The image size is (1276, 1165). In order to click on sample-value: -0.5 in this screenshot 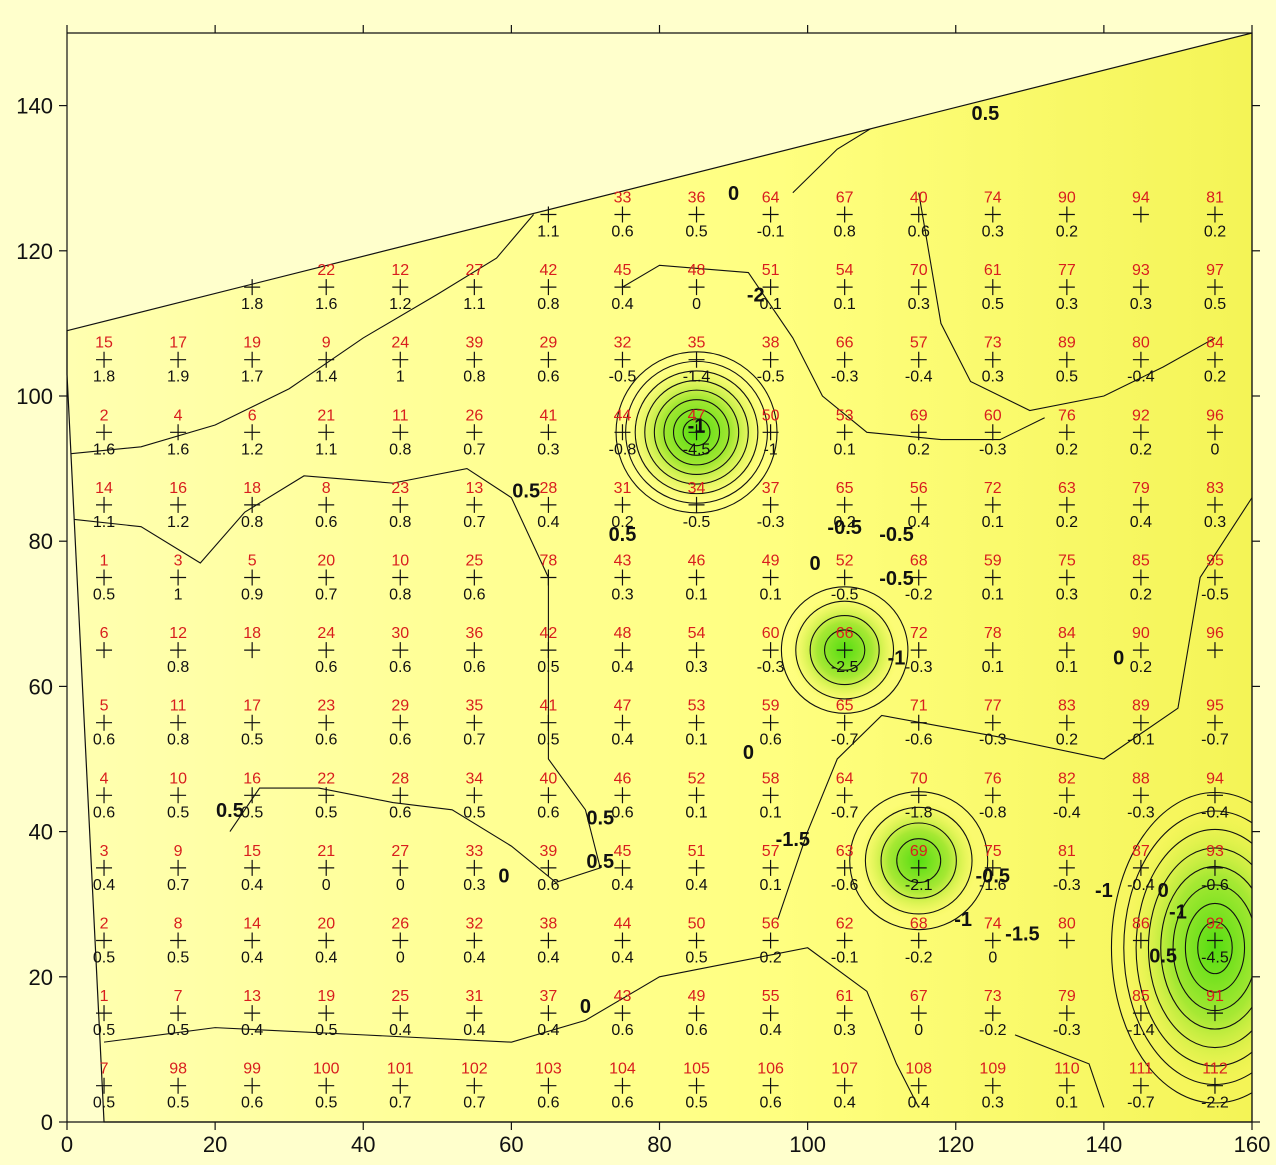, I will do `click(1215, 595)`.